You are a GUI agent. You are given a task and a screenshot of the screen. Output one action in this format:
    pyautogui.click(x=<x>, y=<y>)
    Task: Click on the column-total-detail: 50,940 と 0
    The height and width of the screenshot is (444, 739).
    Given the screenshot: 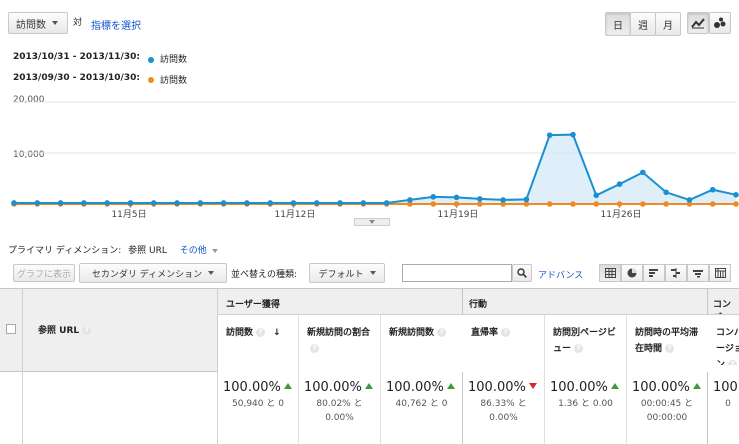 What is the action you would take?
    pyautogui.click(x=258, y=404)
    